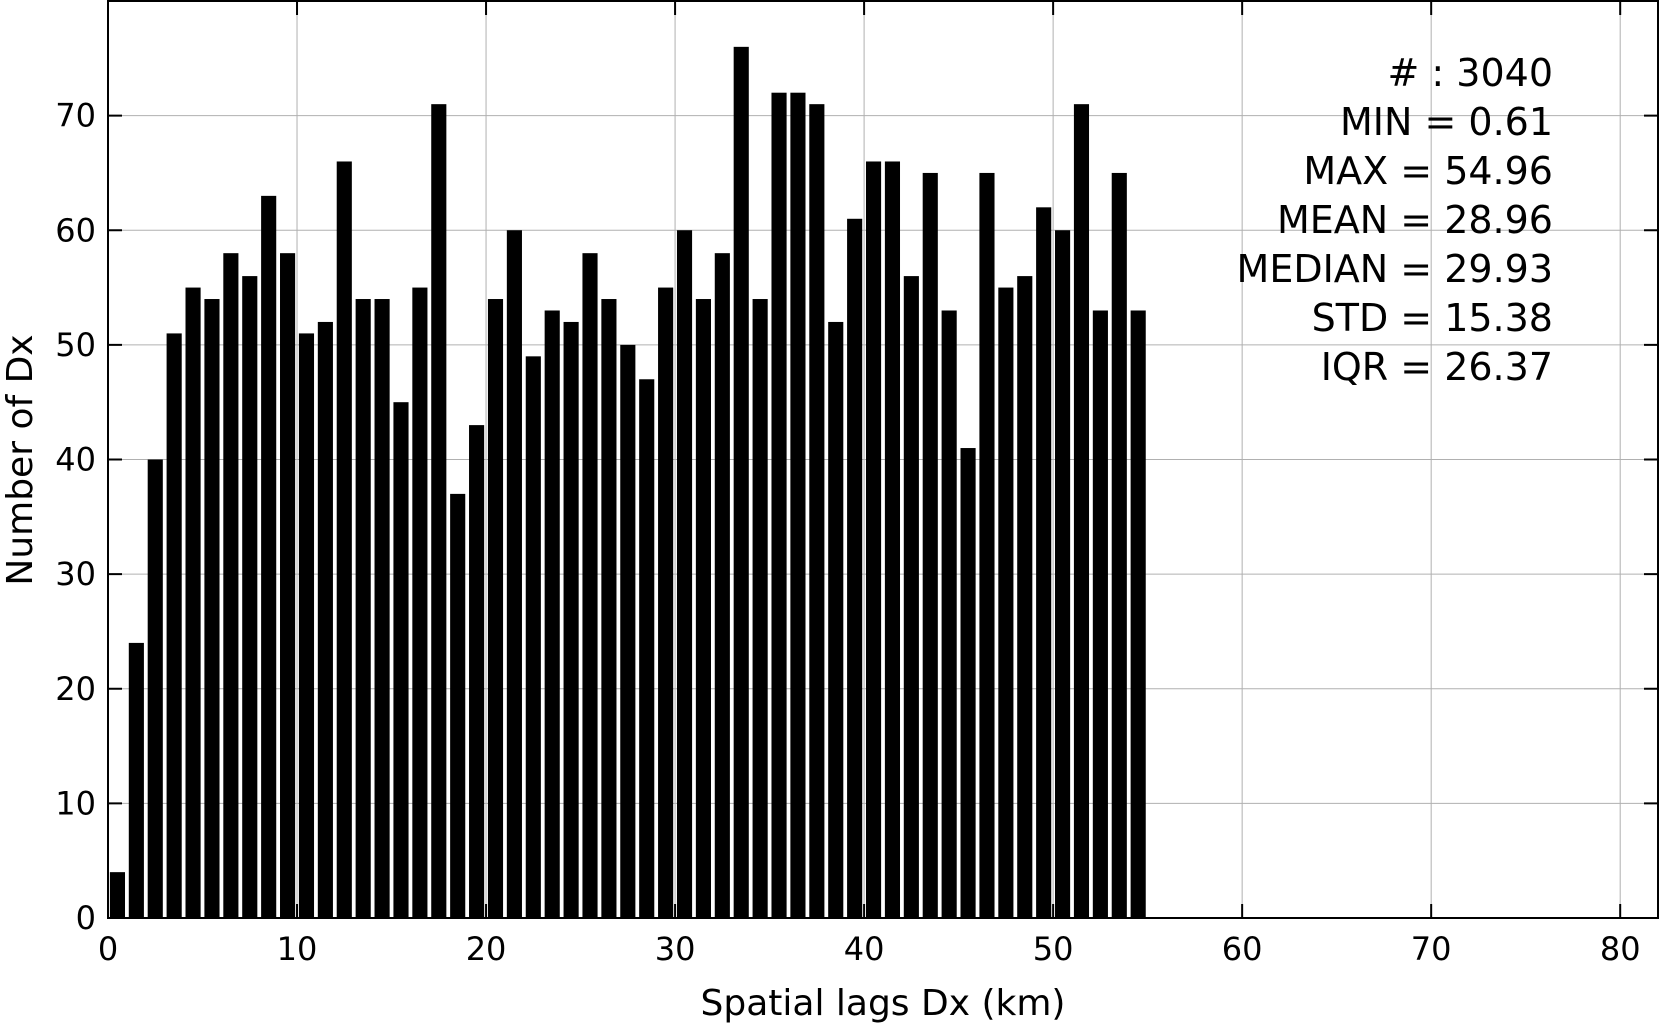 This screenshot has height=1025, width=1660. What do you see at coordinates (1431, 949) in the screenshot?
I see `x-tick-label: 70` at bounding box center [1431, 949].